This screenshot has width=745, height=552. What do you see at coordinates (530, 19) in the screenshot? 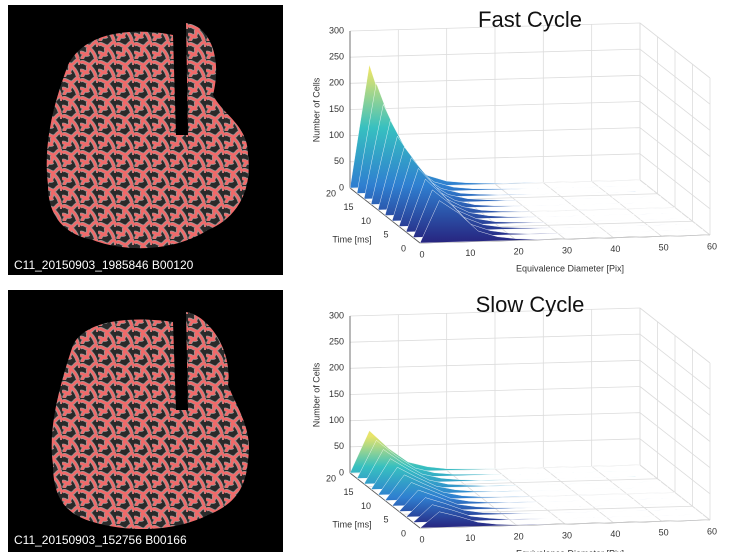
I see `chart-title: Fast Cycle` at bounding box center [530, 19].